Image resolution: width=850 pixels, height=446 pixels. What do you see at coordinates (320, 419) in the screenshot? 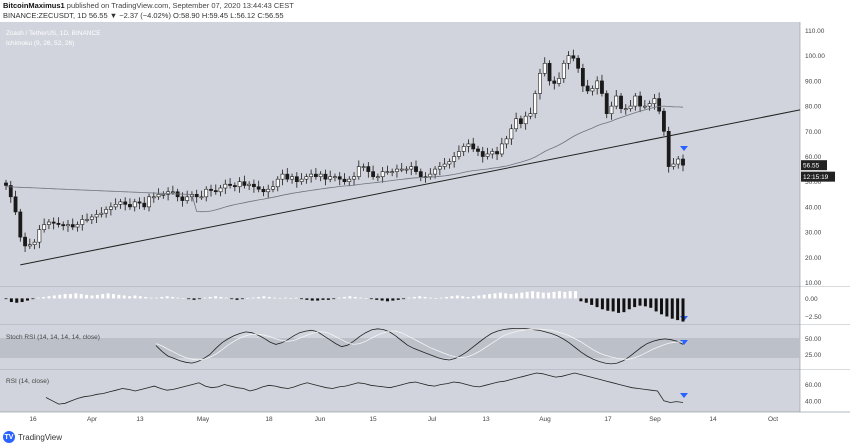
I see `x-tick-label: Jun` at bounding box center [320, 419].